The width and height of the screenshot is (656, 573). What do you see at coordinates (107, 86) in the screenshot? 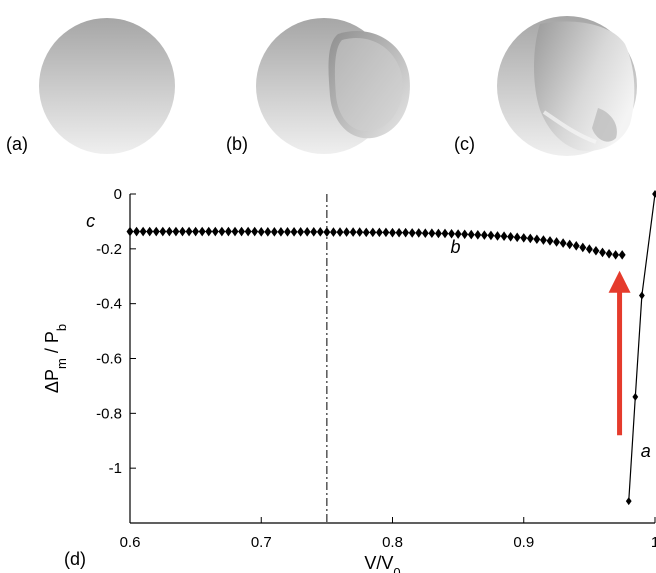
I see `sphere-a` at bounding box center [107, 86].